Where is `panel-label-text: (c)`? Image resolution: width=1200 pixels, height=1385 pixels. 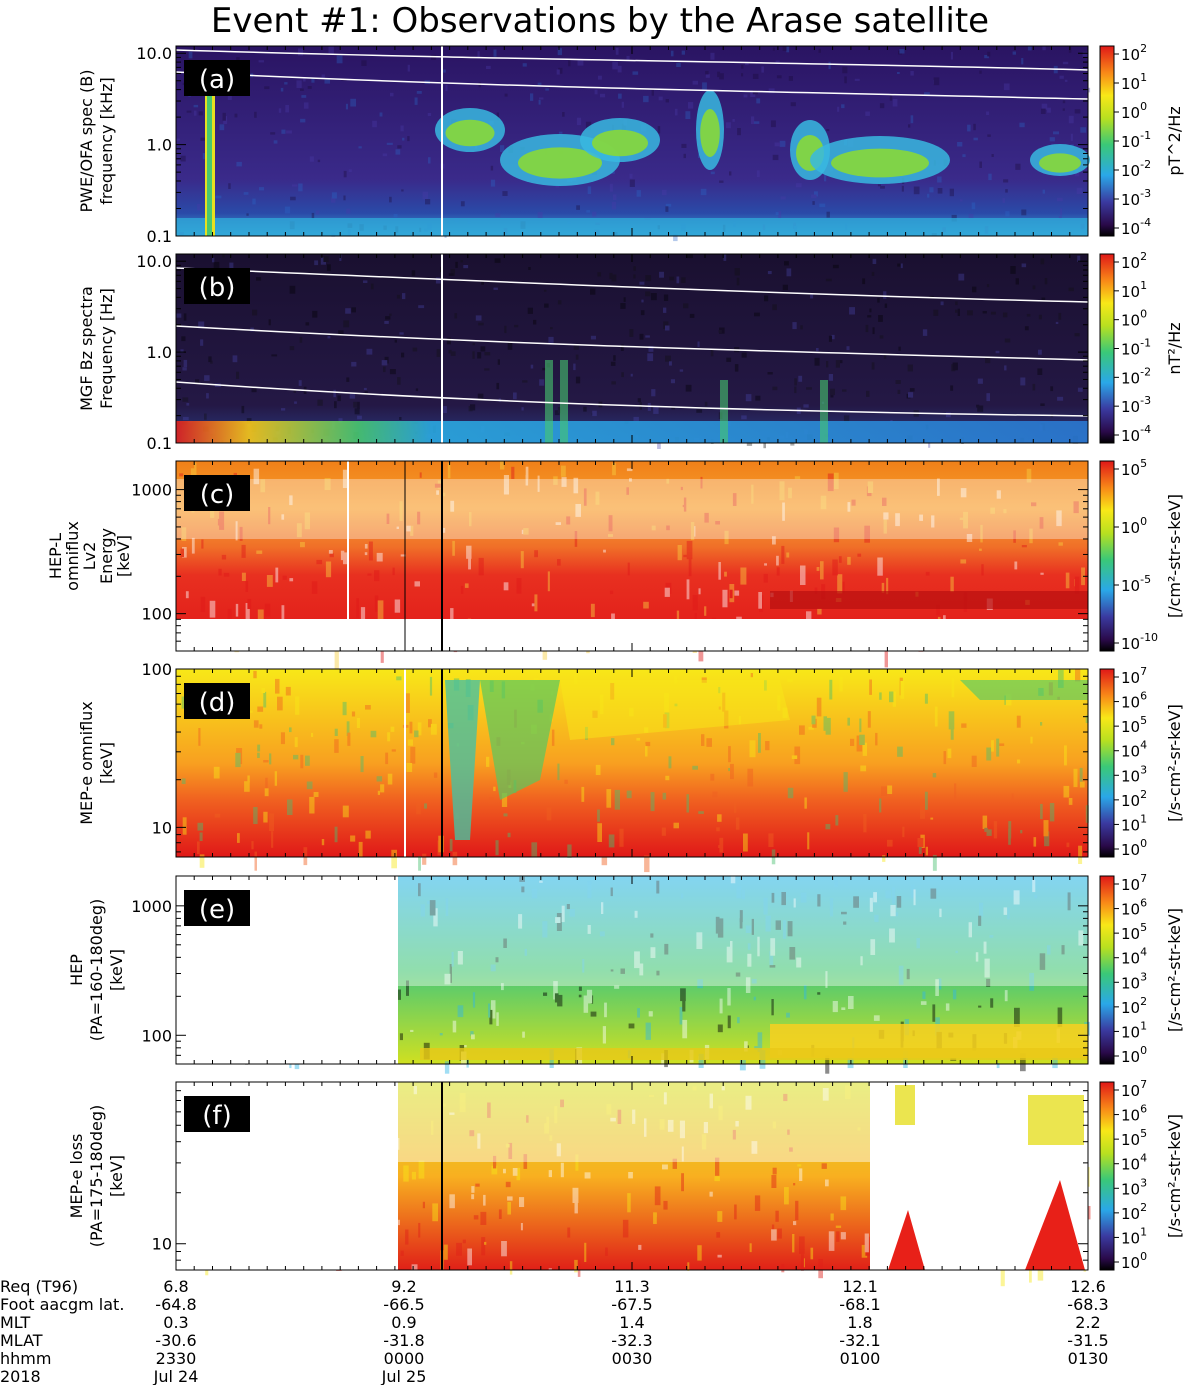 panel-label-text: (c) is located at coordinates (217, 495).